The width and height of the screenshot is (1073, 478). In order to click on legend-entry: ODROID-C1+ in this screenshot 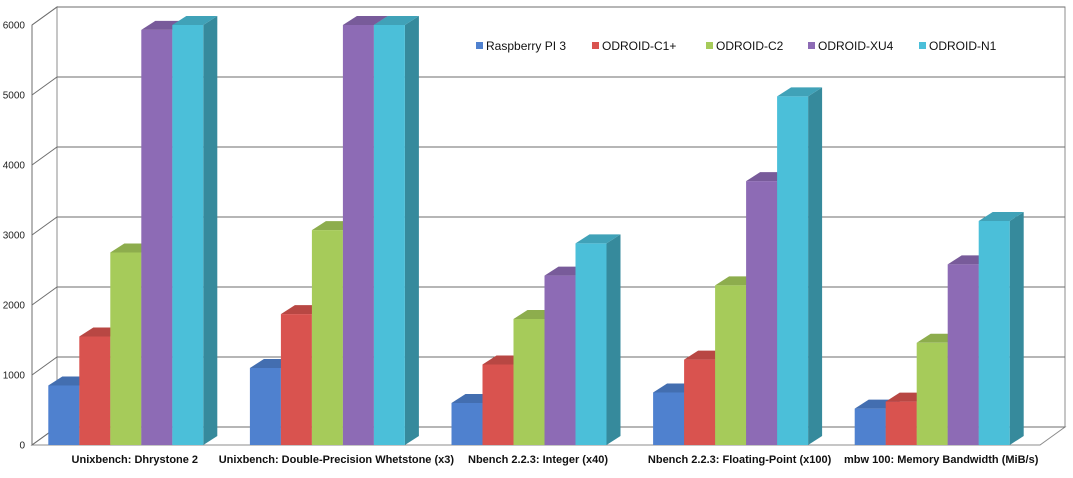, I will do `click(634, 46)`.